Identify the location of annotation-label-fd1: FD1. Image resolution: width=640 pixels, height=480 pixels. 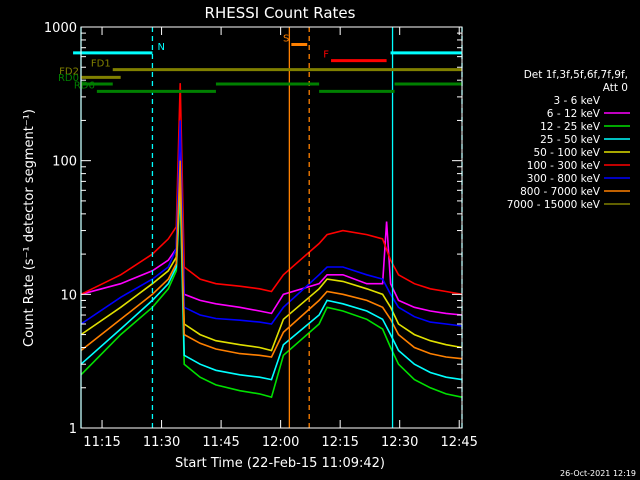
(101, 64).